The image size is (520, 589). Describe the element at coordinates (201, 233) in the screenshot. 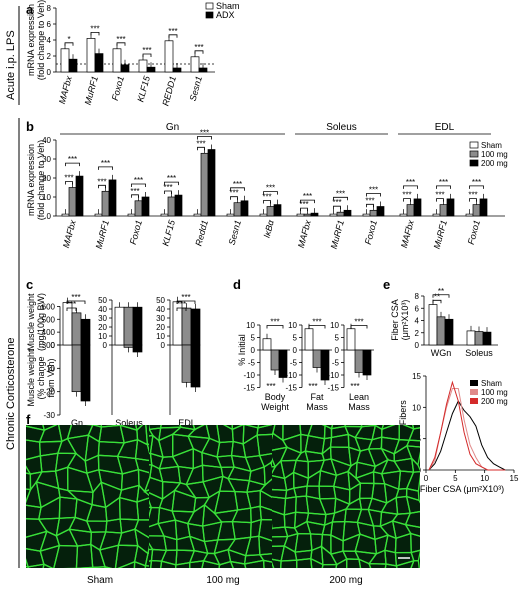

I see `panel-b-category-label: Redd1` at that location.